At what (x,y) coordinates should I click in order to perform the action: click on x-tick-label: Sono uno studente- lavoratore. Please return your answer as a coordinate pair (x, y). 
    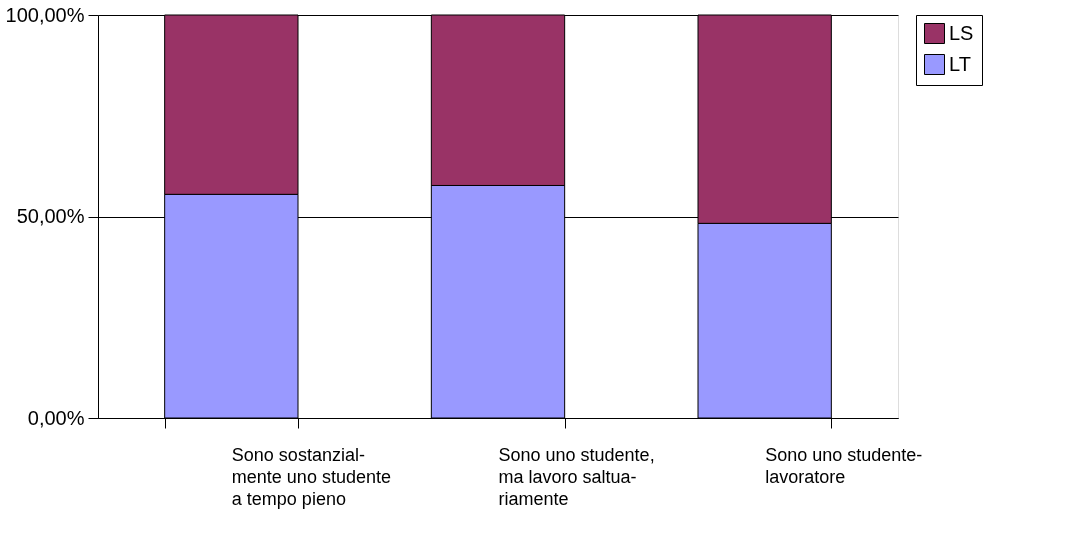
    Looking at the image, I should click on (844, 465).